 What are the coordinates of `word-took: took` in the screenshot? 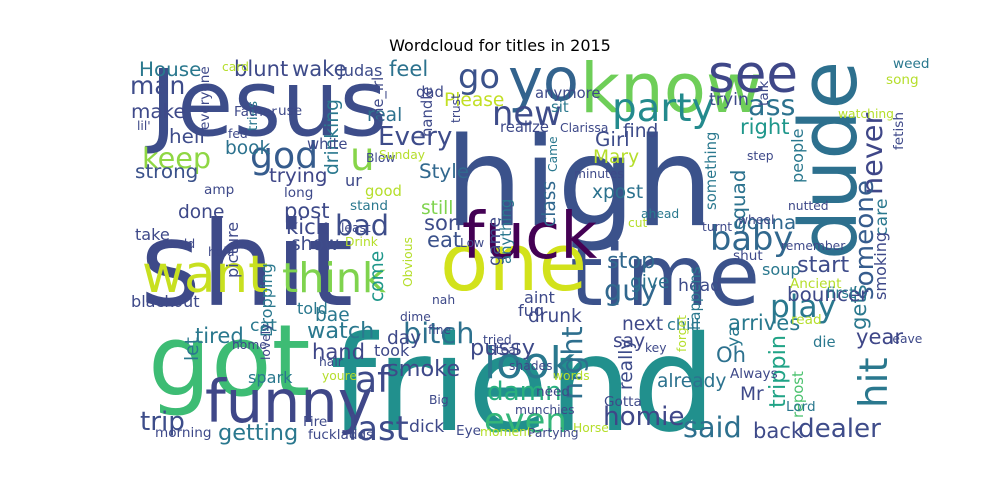 It's located at (392, 350).